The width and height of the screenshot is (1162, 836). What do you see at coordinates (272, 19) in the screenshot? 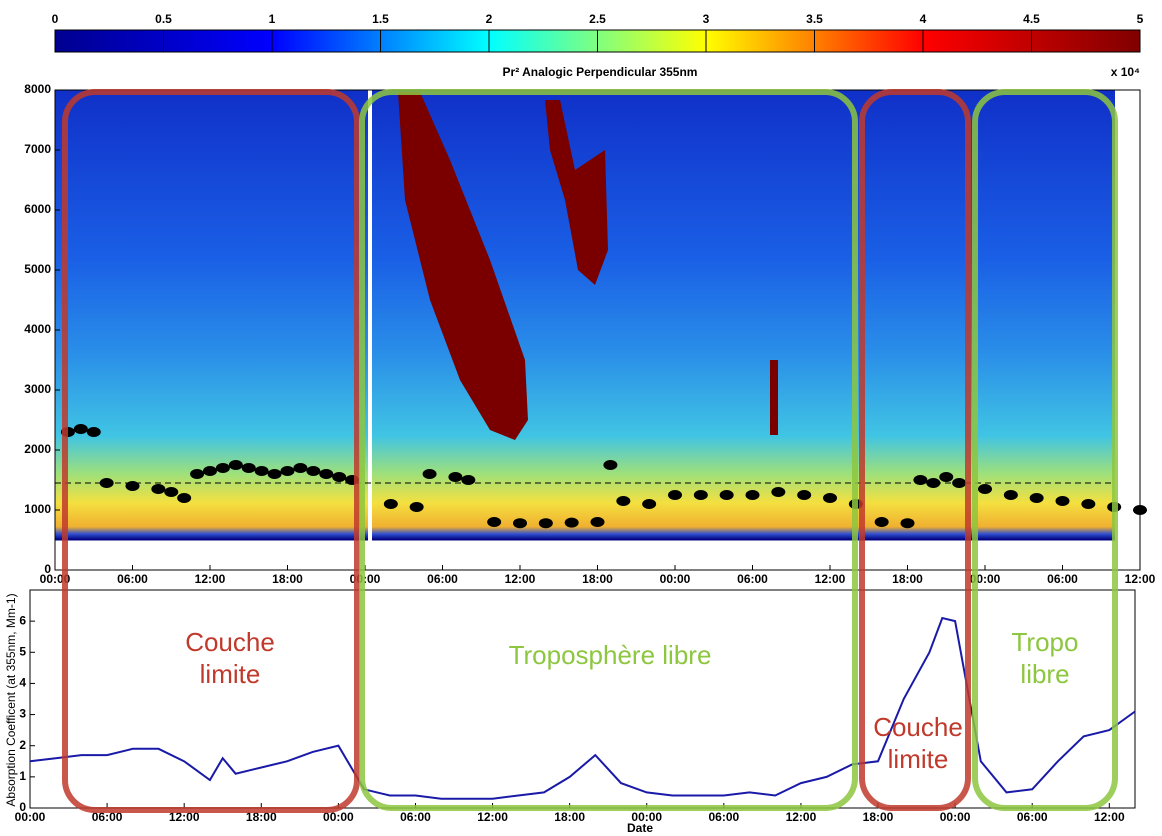
I see `colorbar-tick-label: 1` at bounding box center [272, 19].